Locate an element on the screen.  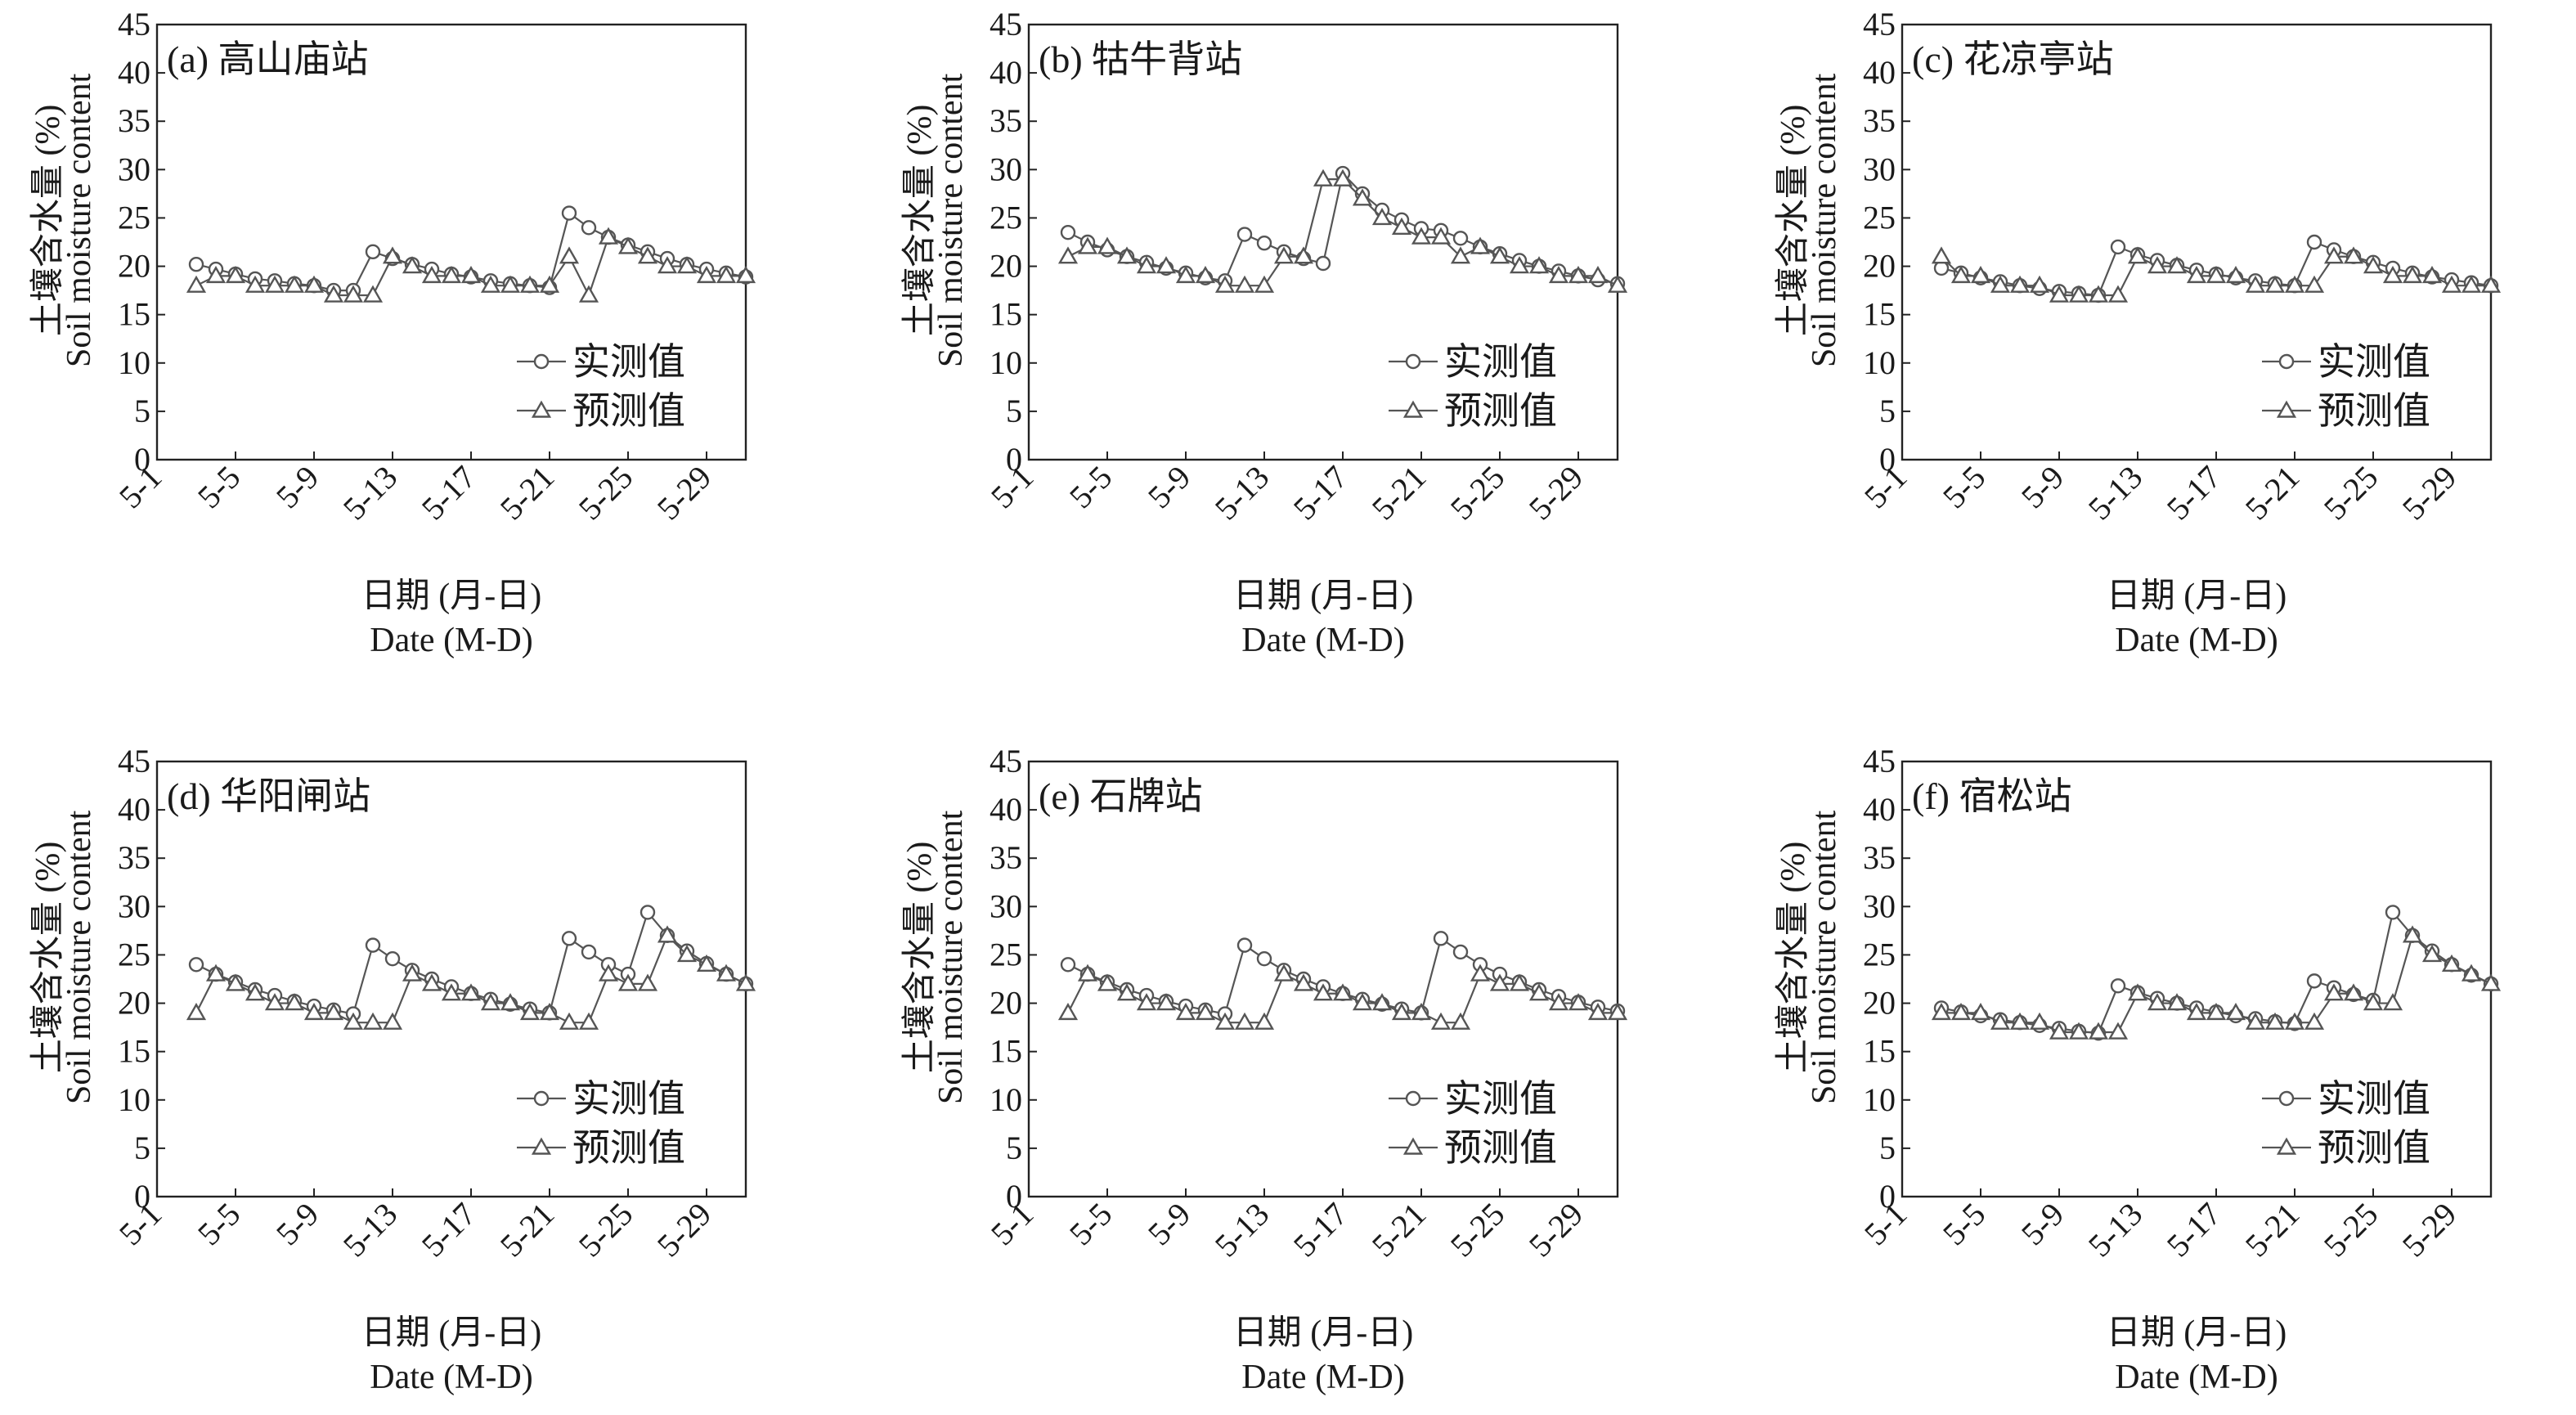
x-axis-label-cn: 日期 (月-日) is located at coordinates (1323, 596).